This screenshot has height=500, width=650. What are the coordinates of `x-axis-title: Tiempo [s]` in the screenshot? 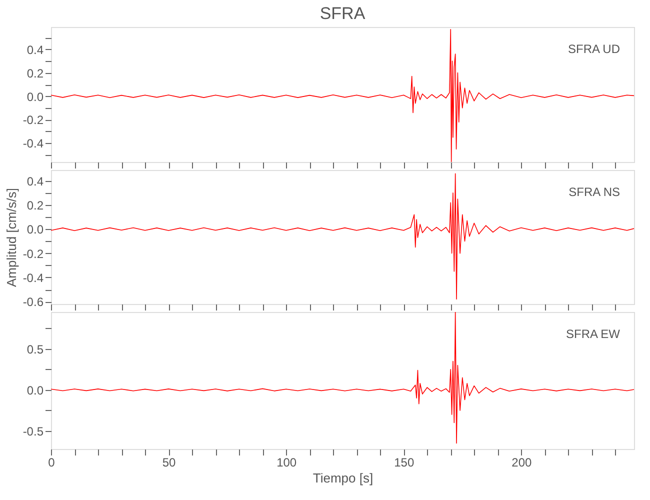 It's located at (343, 478).